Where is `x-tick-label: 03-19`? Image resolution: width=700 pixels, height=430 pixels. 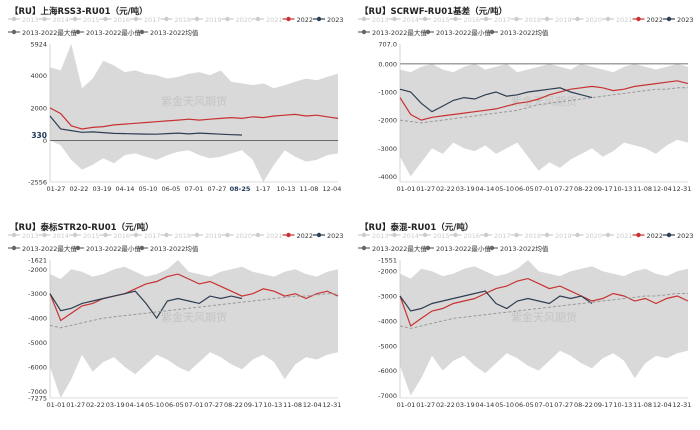 x-tick-label: 03-19 is located at coordinates (102, 189).